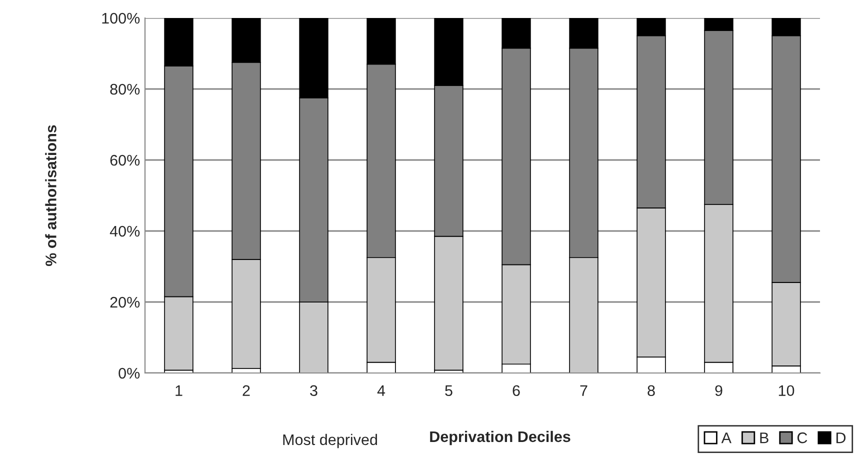 The width and height of the screenshot is (863, 465). I want to click on text: Most deprived, so click(330, 441).